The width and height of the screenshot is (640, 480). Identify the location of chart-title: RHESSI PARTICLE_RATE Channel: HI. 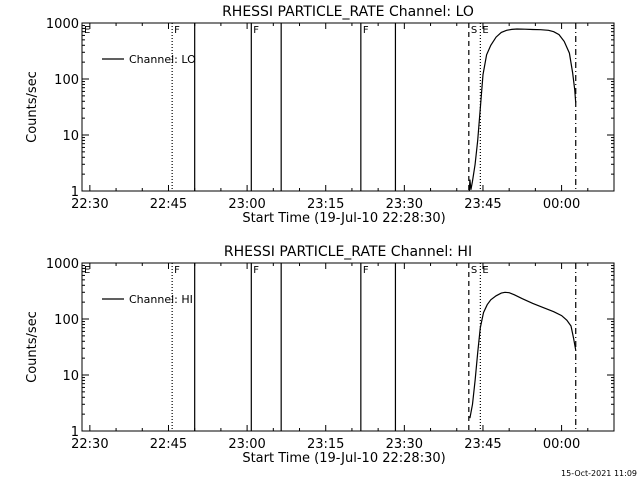
(348, 252).